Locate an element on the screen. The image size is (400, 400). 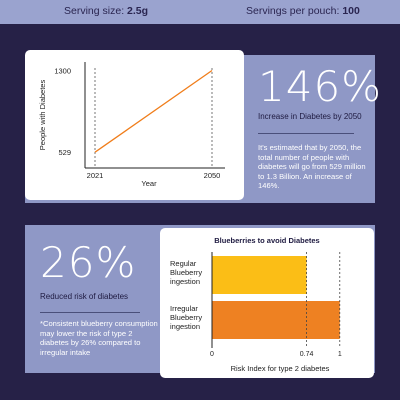
x-tick-label: 1 is located at coordinates (340, 354).